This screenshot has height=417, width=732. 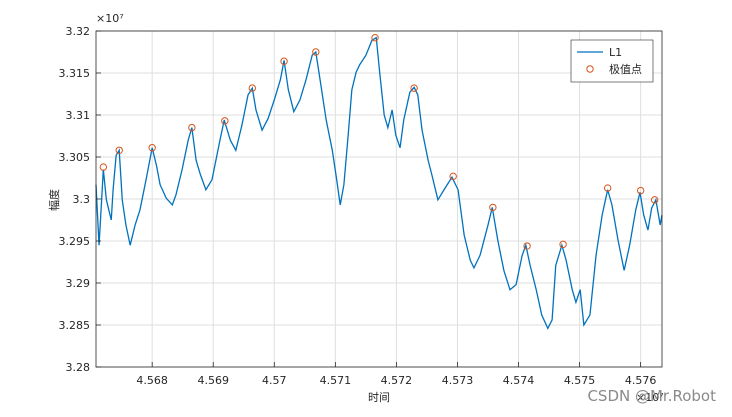 What do you see at coordinates (152, 380) in the screenshot?
I see `x-tick-label: 4.568` at bounding box center [152, 380].